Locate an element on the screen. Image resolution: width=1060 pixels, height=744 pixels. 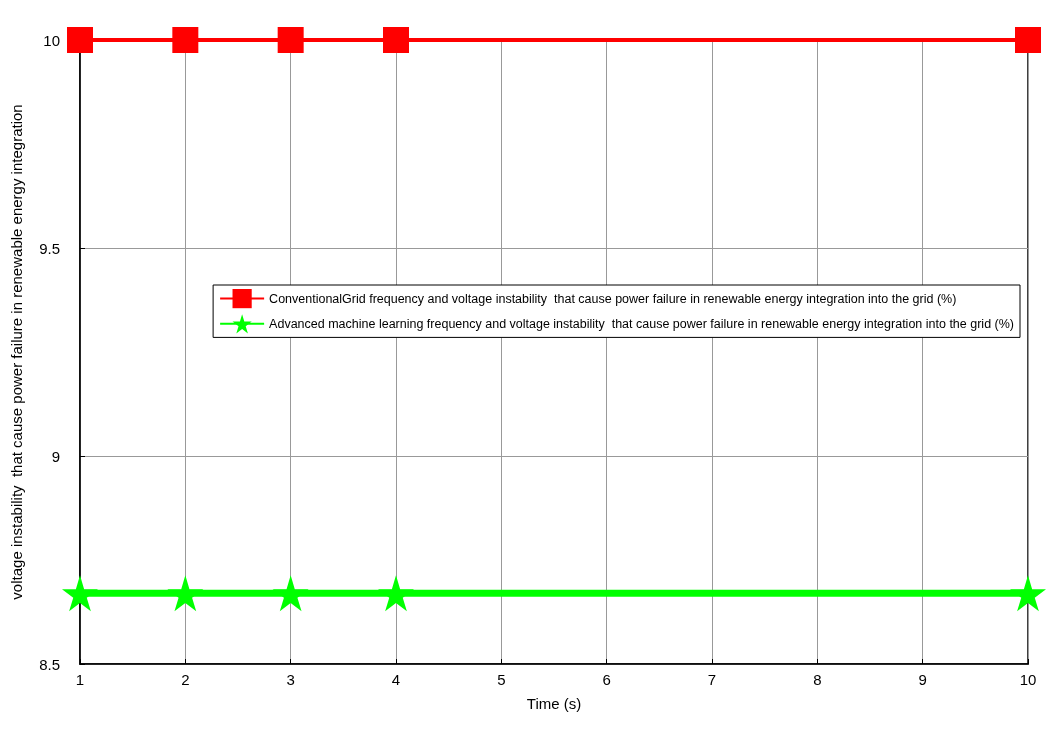
legend-label: Advanced machine learning frequency and voltage instability that cause power failure in renewable energy integration into the grid (%) is located at coordinates (642, 323).